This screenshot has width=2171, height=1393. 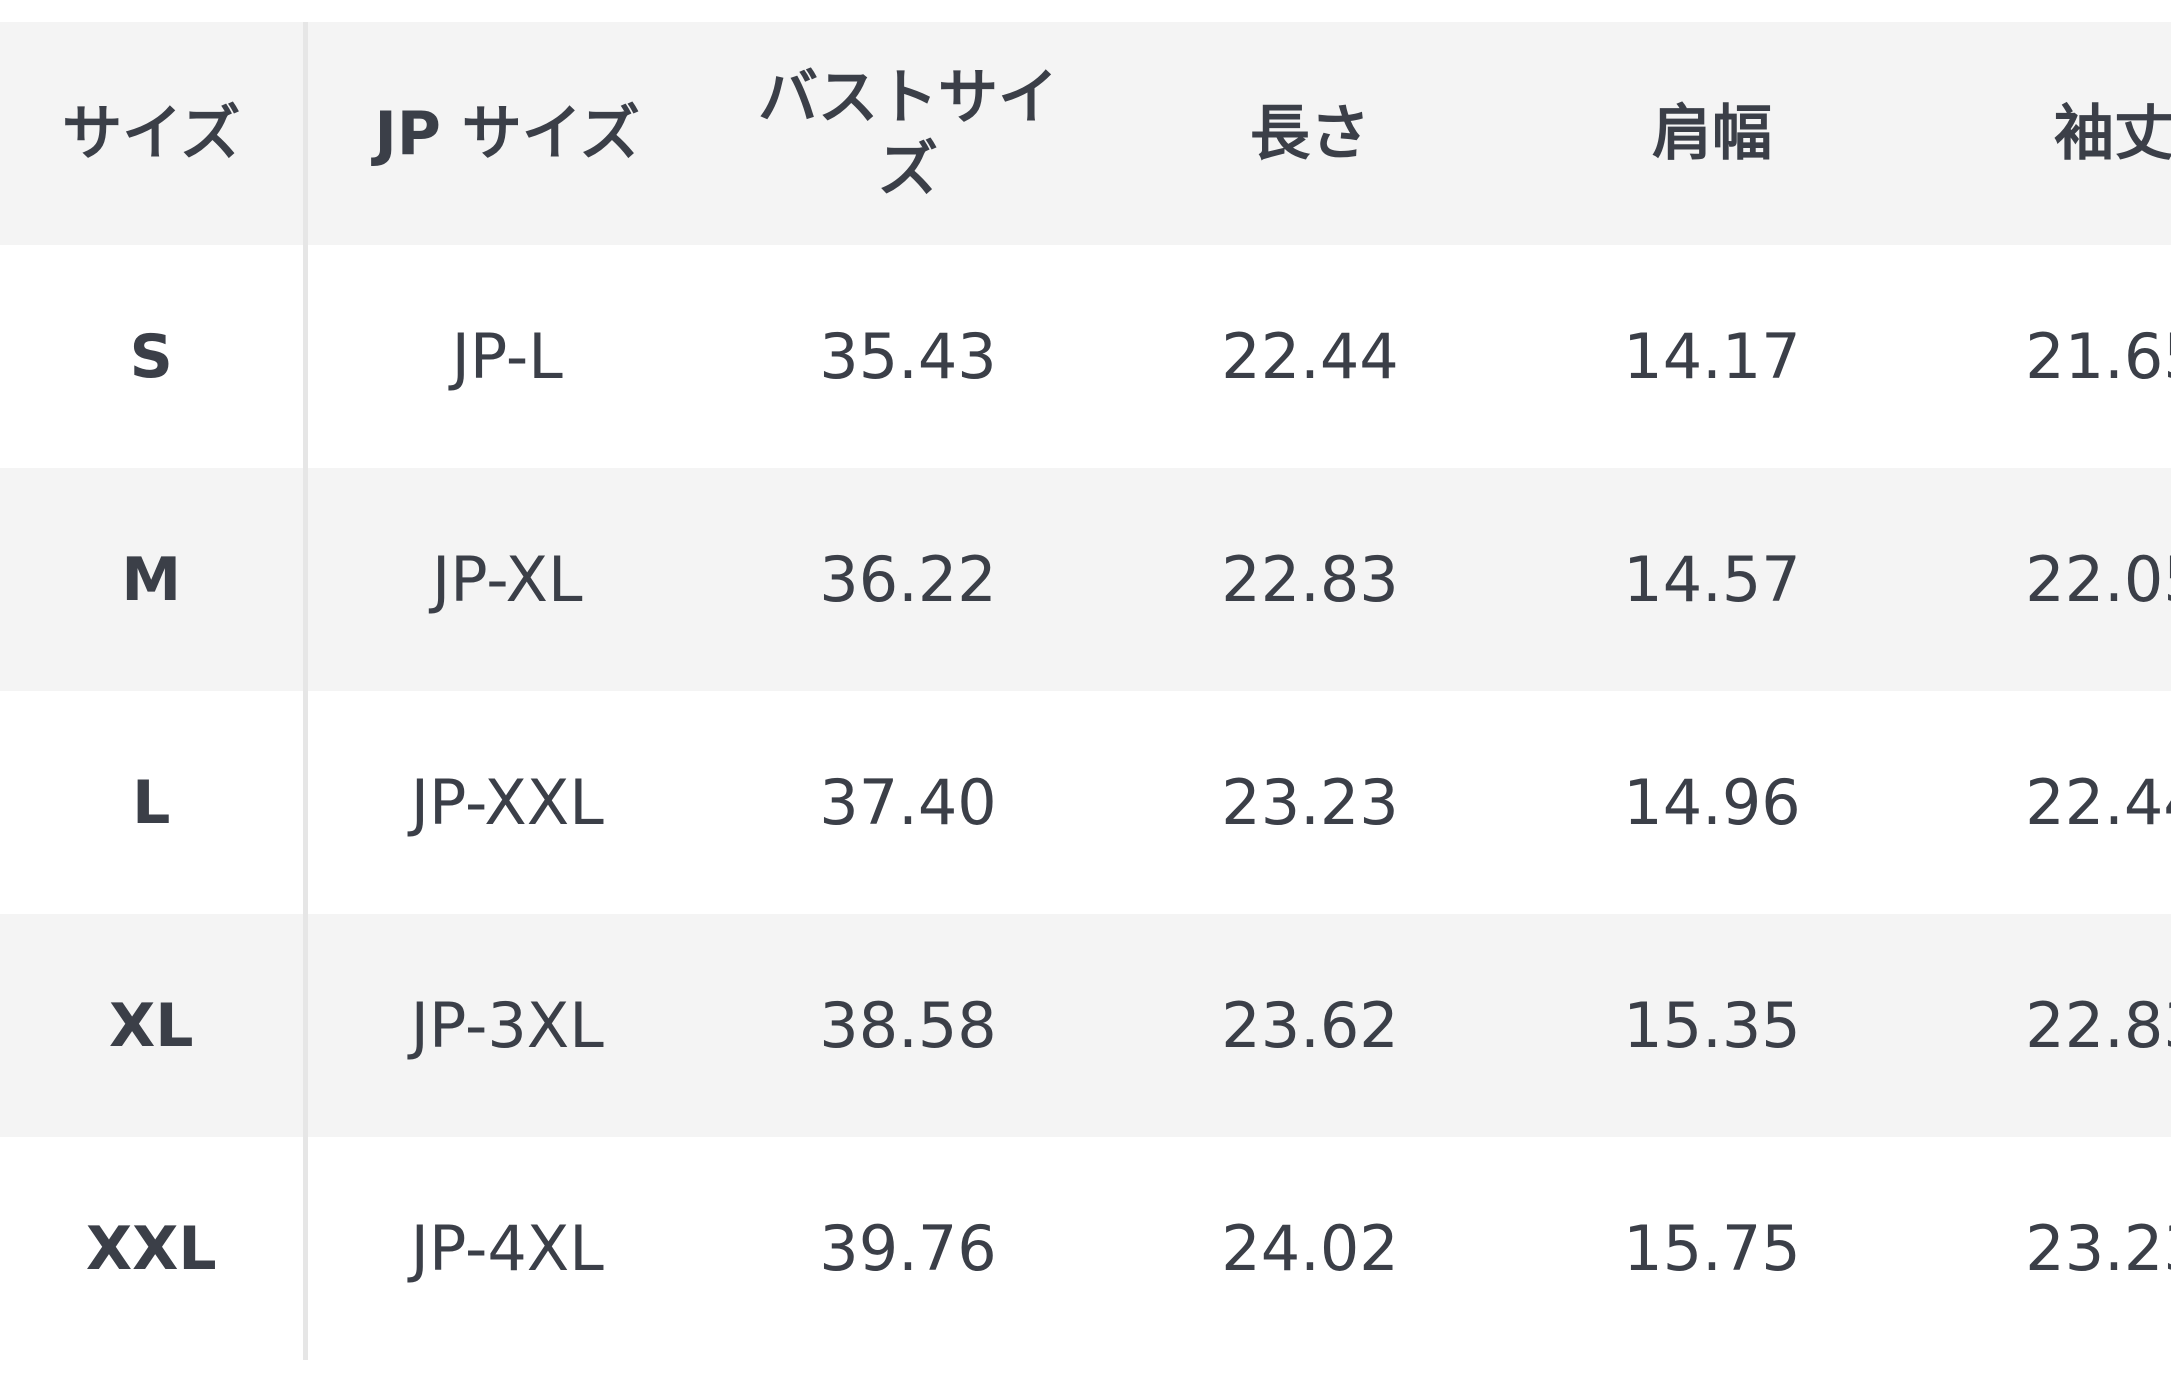 I want to click on size-cell: XXL, so click(x=154, y=1248).